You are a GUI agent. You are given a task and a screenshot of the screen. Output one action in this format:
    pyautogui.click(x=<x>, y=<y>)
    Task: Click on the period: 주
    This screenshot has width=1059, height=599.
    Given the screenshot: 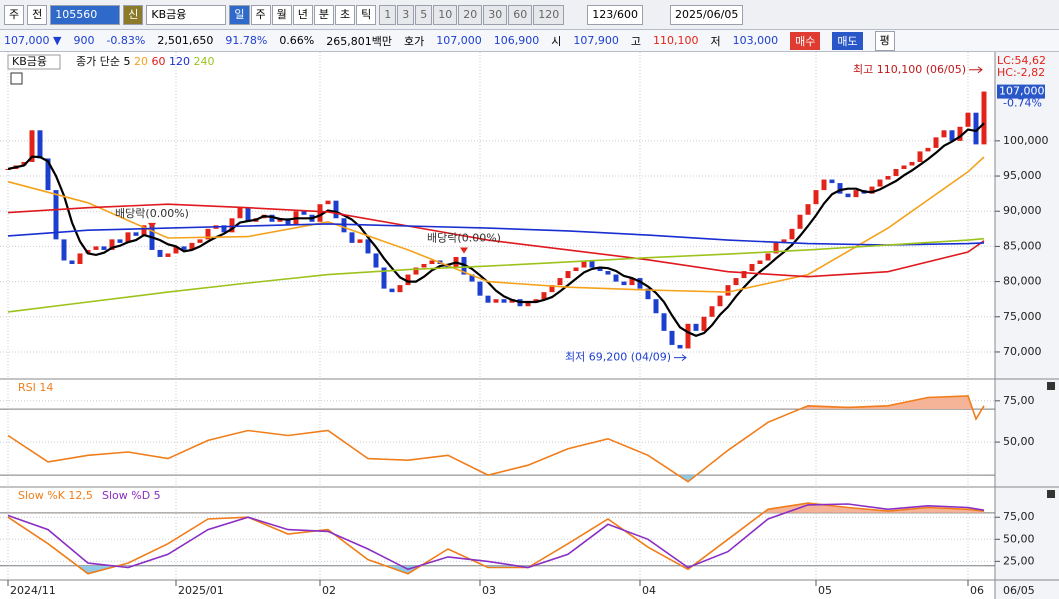 What is the action you would take?
    pyautogui.click(x=14, y=14)
    